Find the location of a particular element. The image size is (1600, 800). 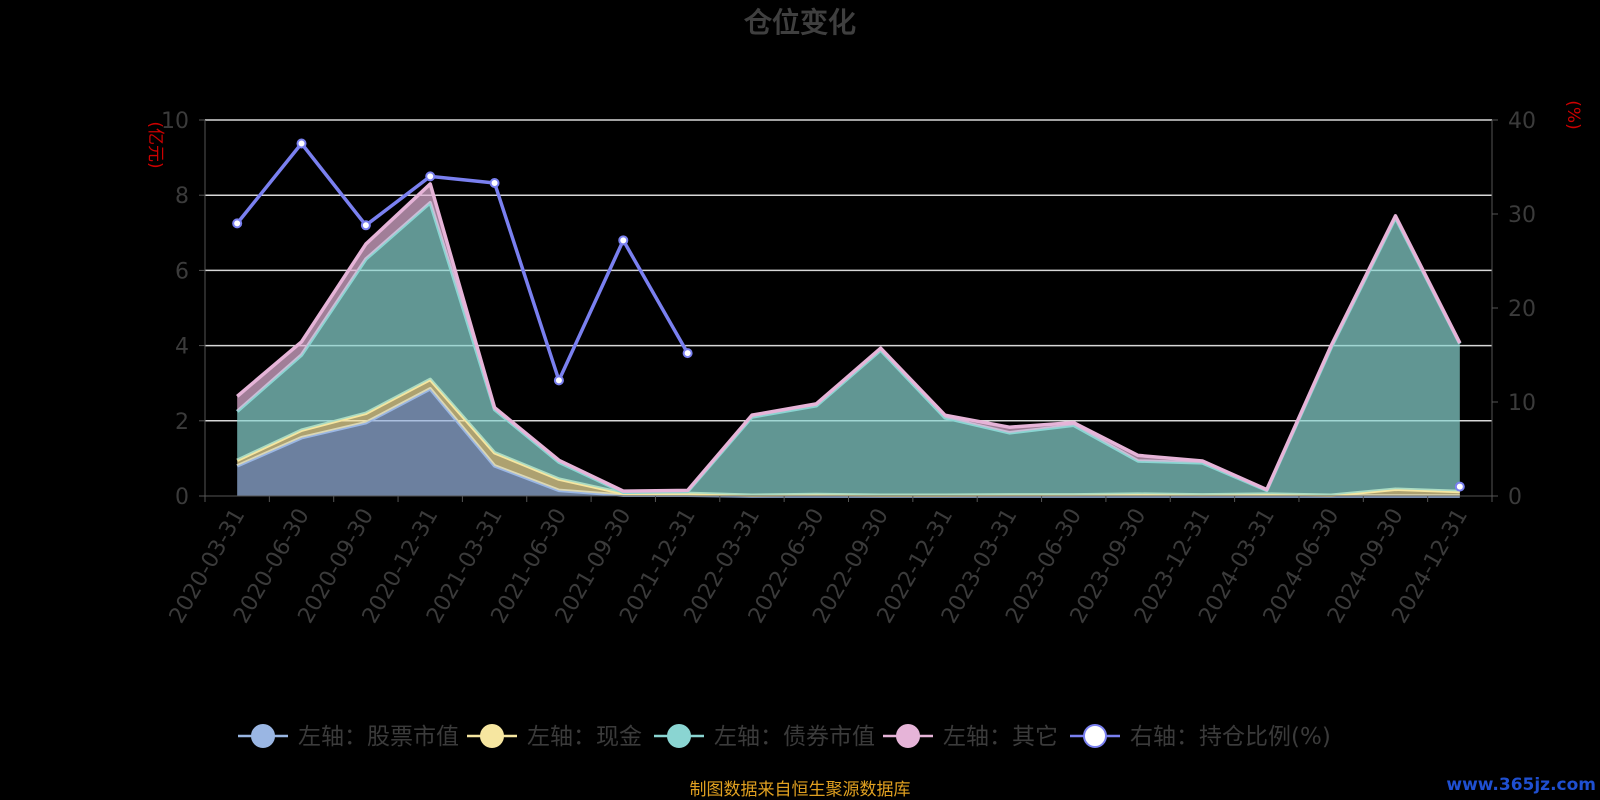

source-note: 制图数据来自恒生聚源数据库 is located at coordinates (800, 790).